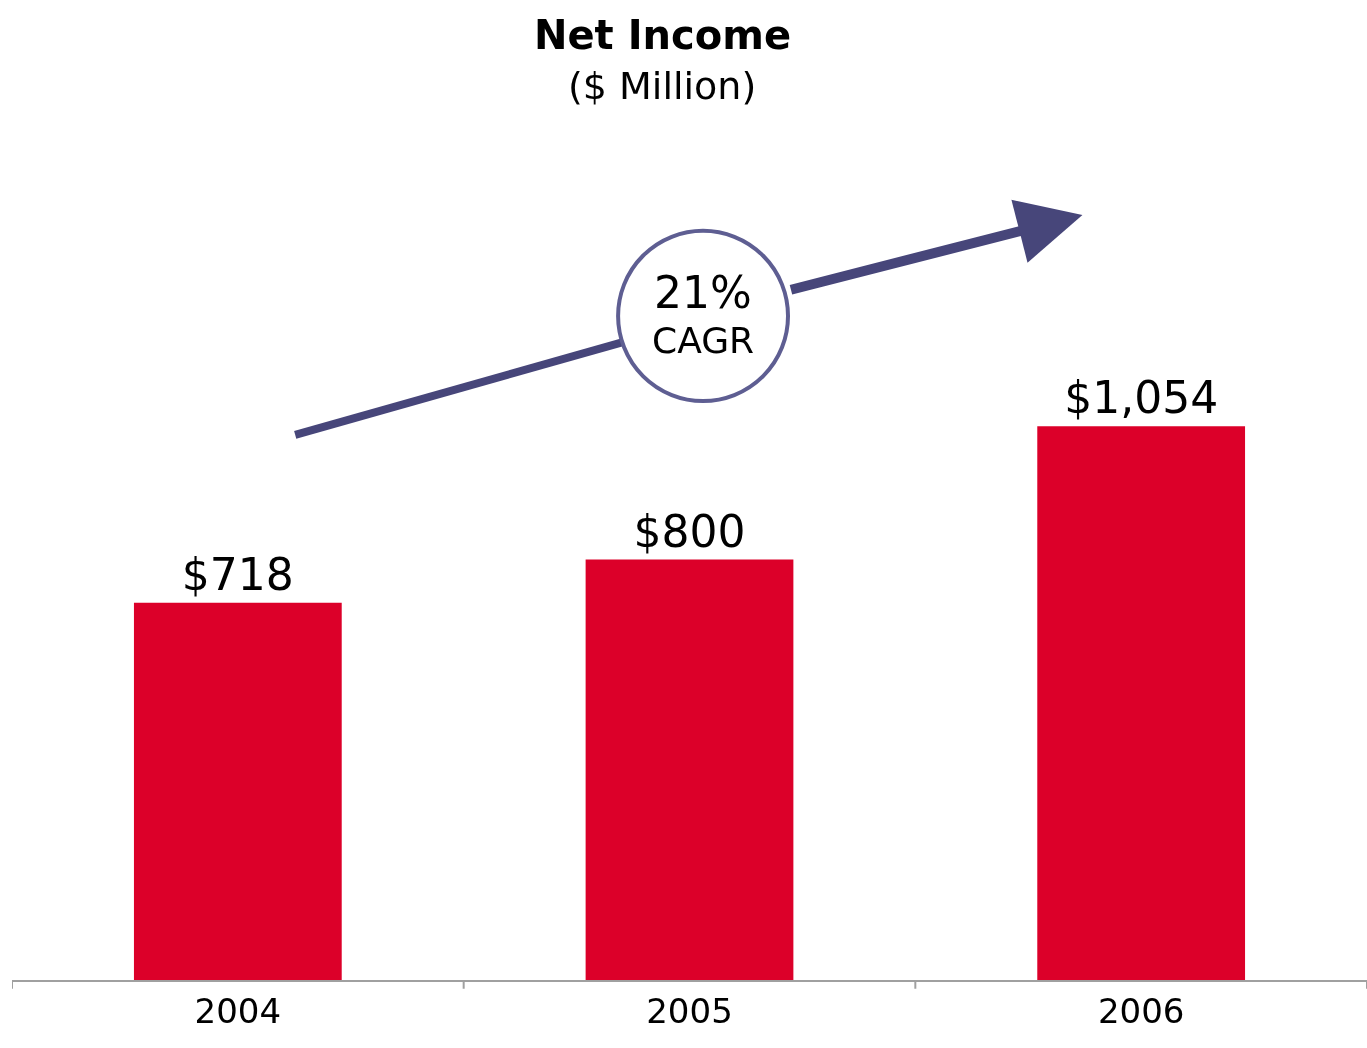 This screenshot has width=1367, height=1048. What do you see at coordinates (238, 1010) in the screenshot?
I see `x-tick-label: 2004` at bounding box center [238, 1010].